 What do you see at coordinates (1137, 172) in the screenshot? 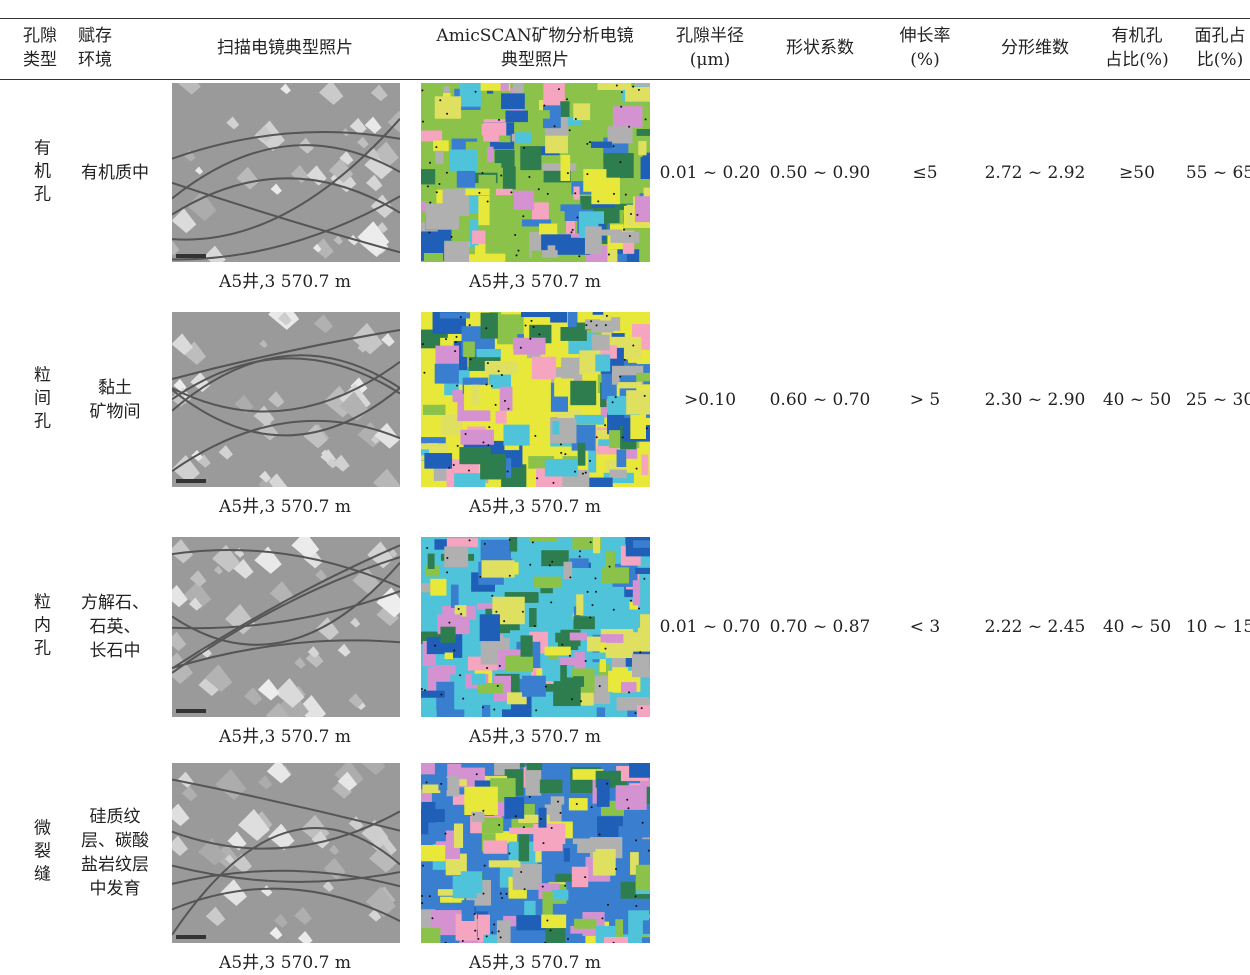
I see `cell-value: ≥50` at bounding box center [1137, 172].